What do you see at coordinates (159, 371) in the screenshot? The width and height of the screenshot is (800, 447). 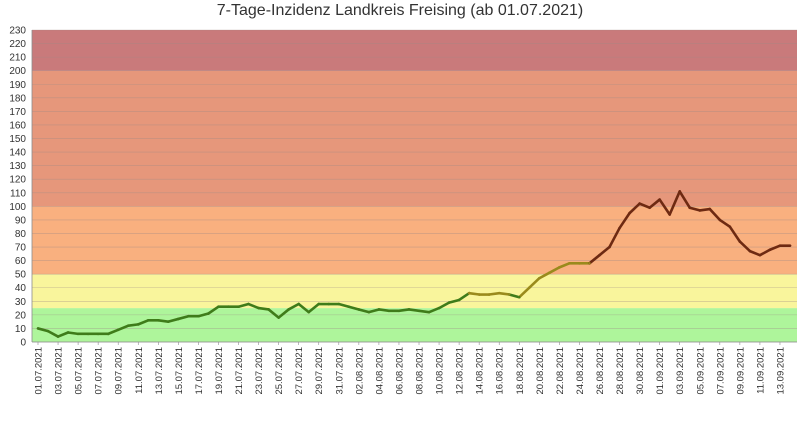 I see `x-tick-label-6: 13.07.2021` at bounding box center [159, 371].